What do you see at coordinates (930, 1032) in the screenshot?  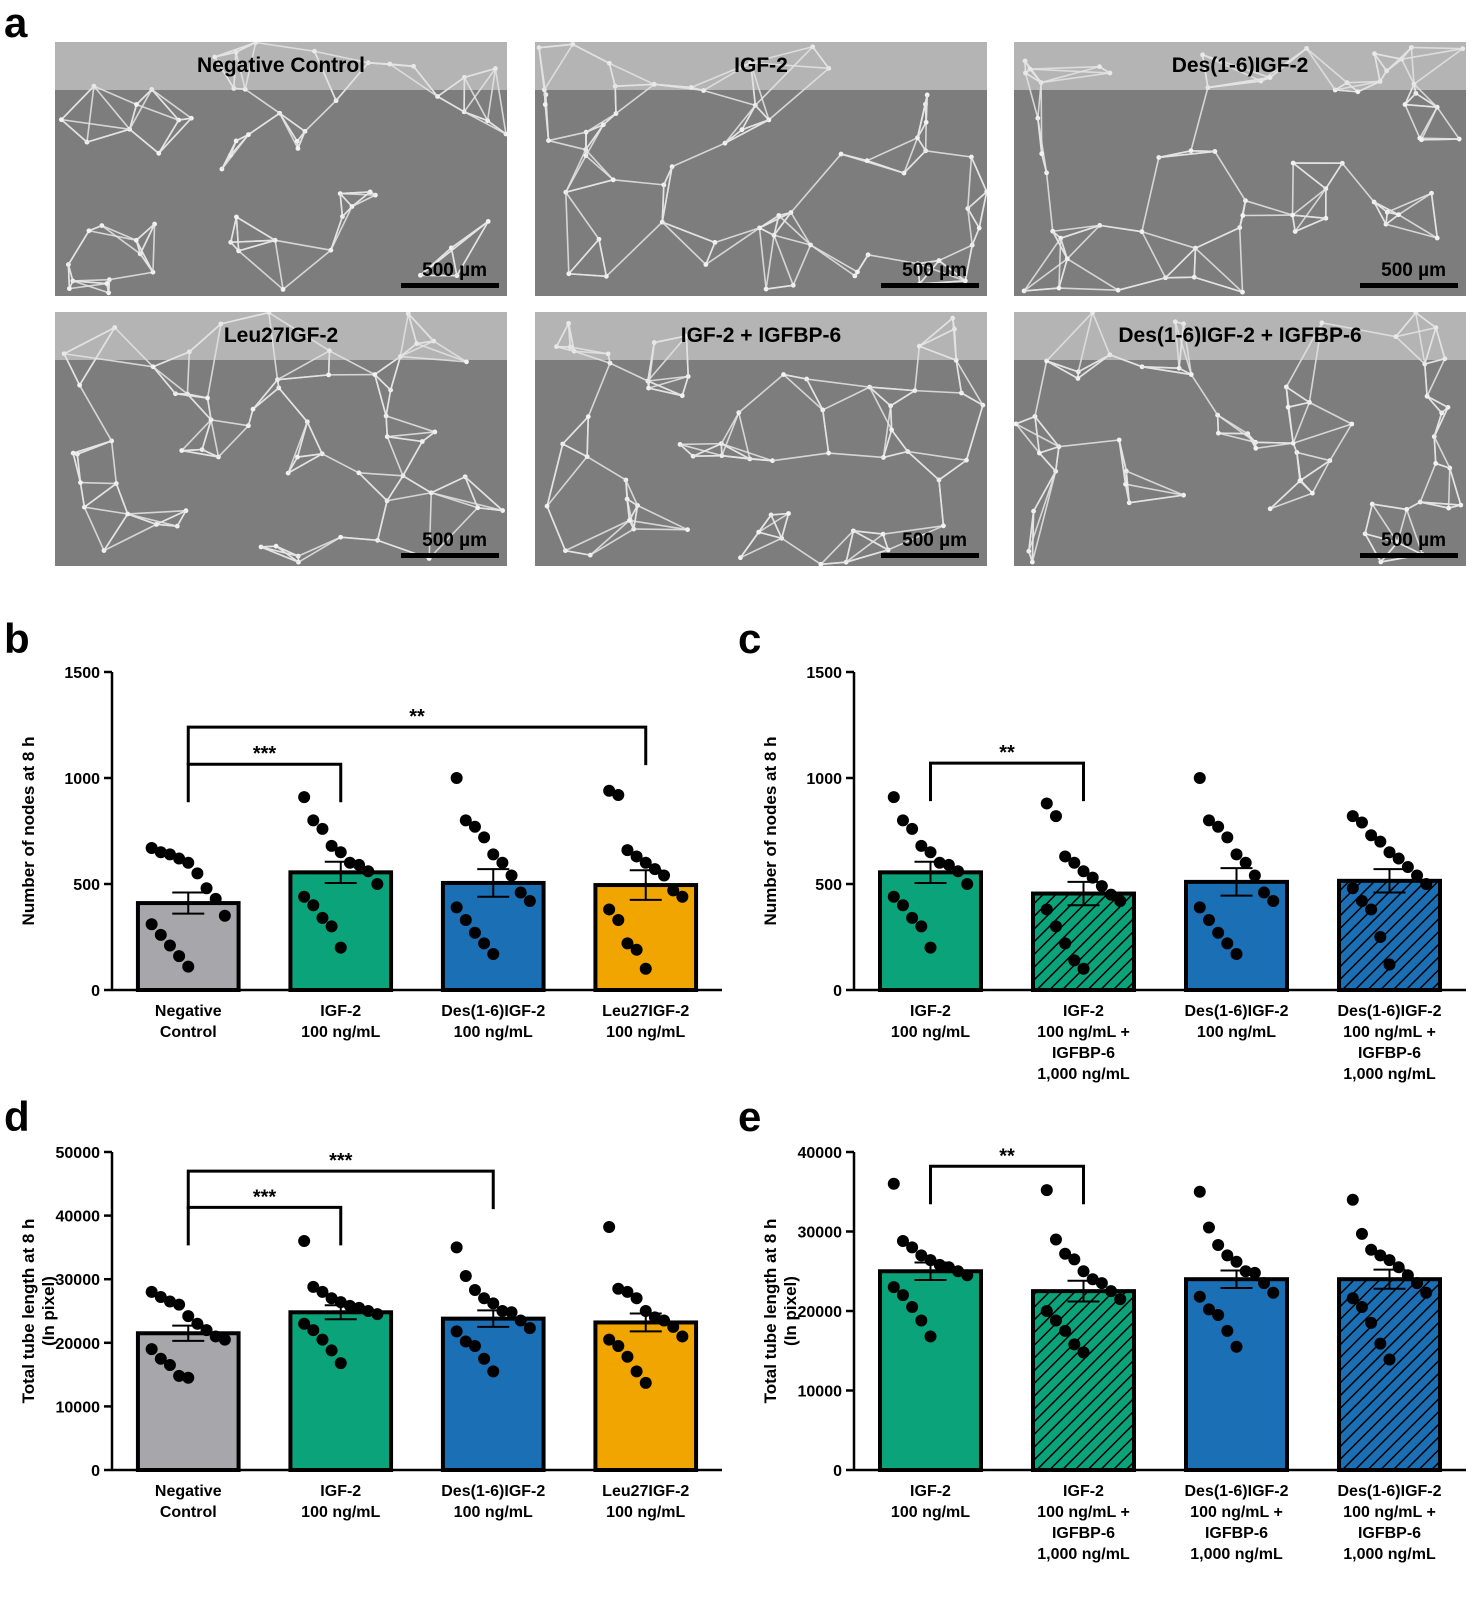 I see `x-tick-label-line: 100 ng/mL` at bounding box center [930, 1032].